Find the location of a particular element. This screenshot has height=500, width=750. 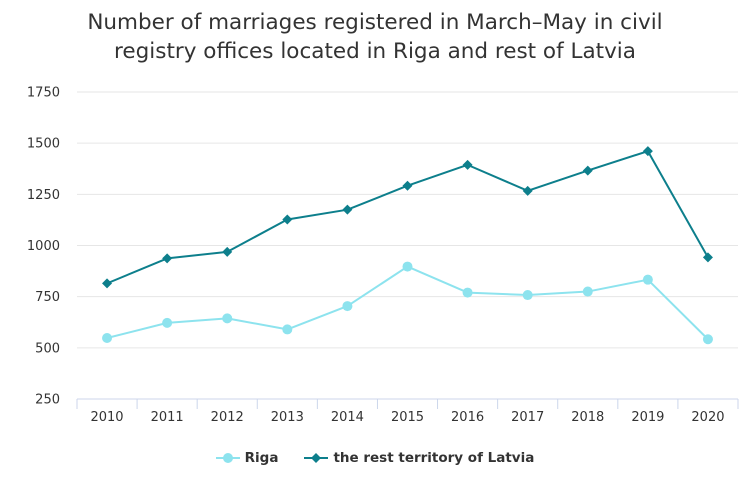

legend-marker-rest-of-latvia is located at coordinates (316, 458).